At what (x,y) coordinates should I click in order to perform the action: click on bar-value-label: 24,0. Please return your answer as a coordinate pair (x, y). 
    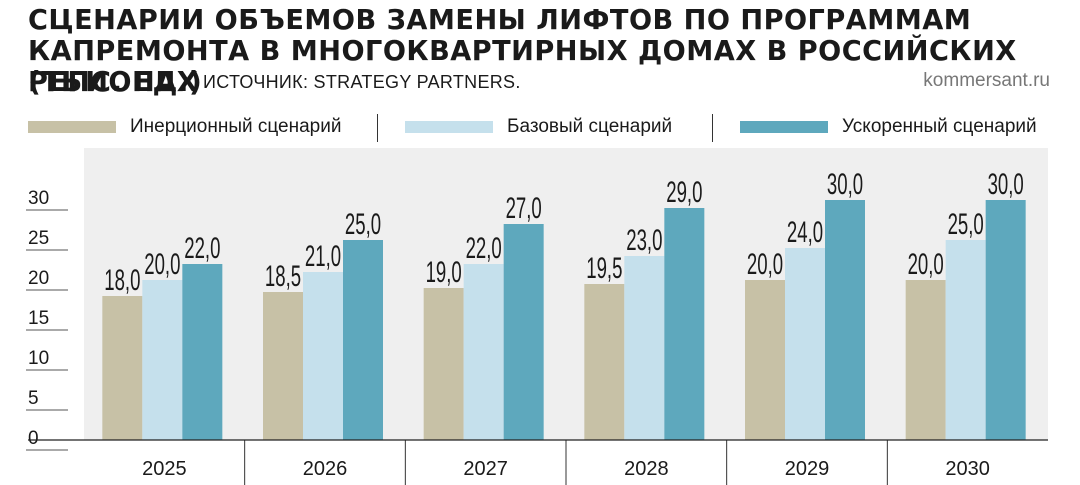
    Looking at the image, I should click on (805, 233).